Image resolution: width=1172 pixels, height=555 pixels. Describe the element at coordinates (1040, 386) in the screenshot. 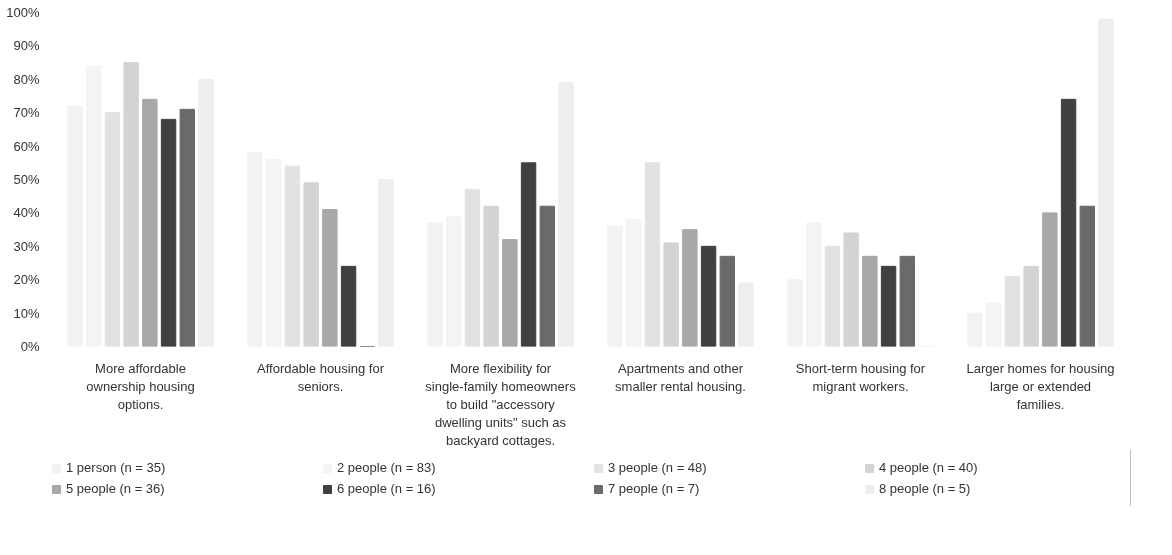

I see `x-tick-label: Larger homes for housing large or extended families.` at that location.